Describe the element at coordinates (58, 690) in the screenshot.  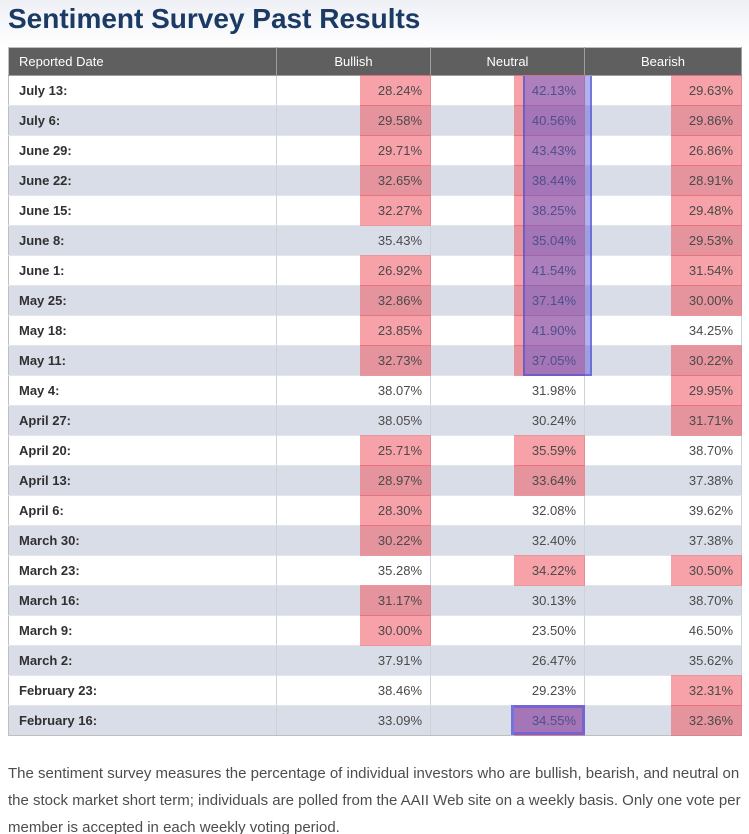
I see `date-value: February 23:` at that location.